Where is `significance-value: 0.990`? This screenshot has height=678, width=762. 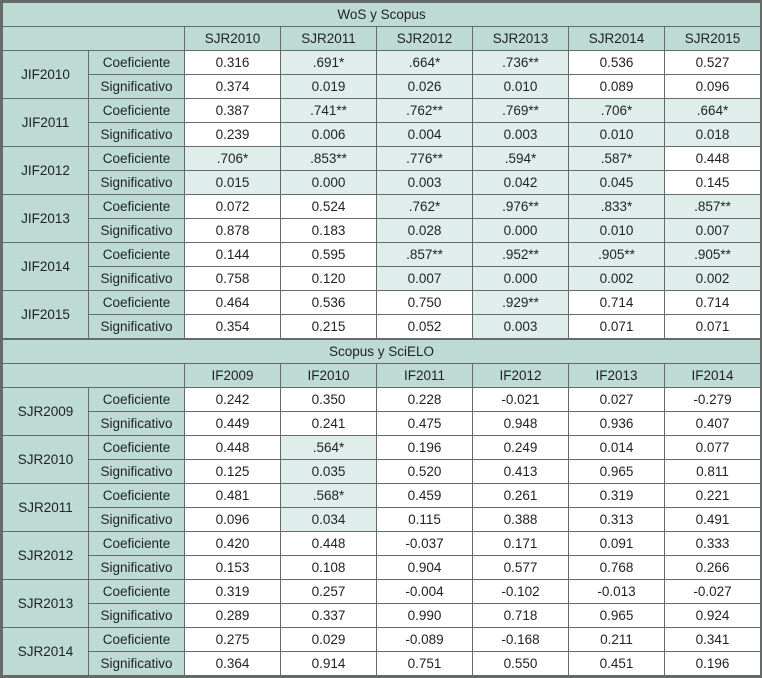
significance-value: 0.990 is located at coordinates (424, 615).